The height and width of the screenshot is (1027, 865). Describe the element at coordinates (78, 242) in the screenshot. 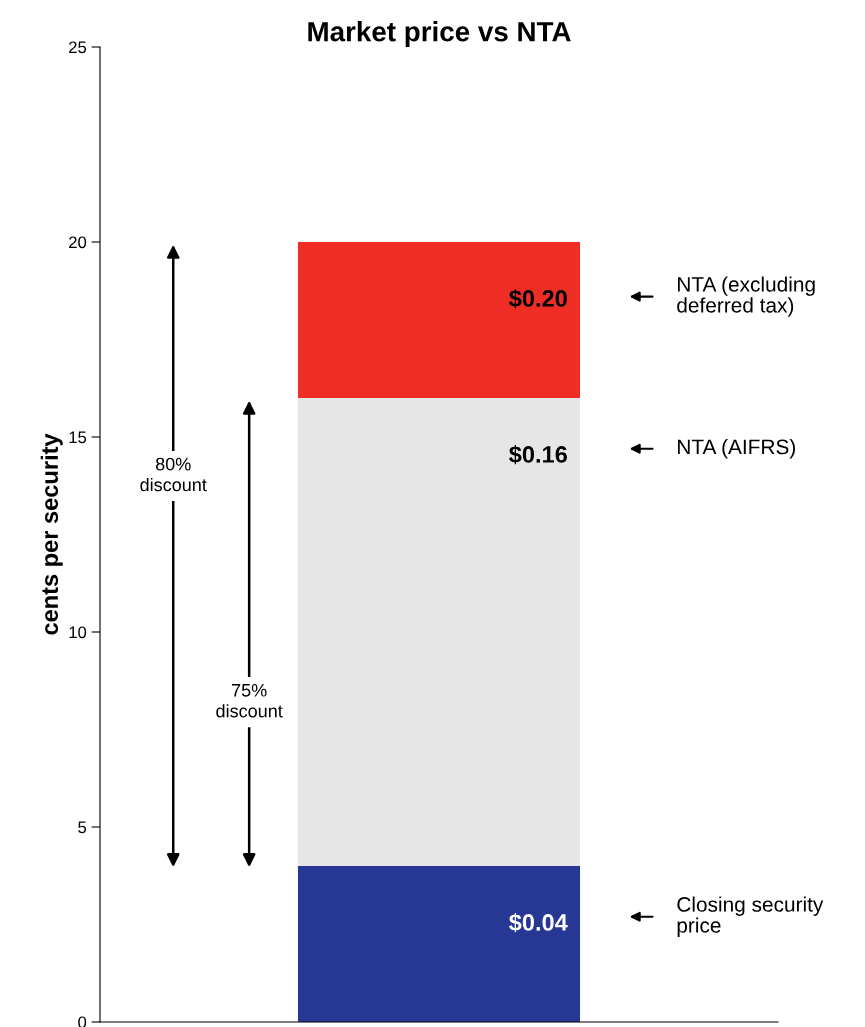

I see `y-tick-label: 20` at that location.